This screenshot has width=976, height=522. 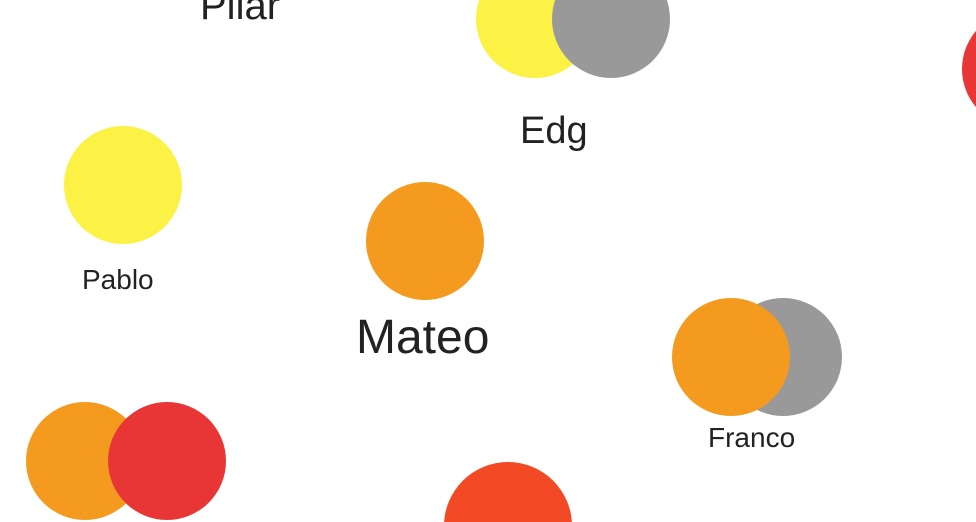 I want to click on node-circle-mateo, so click(x=425, y=241).